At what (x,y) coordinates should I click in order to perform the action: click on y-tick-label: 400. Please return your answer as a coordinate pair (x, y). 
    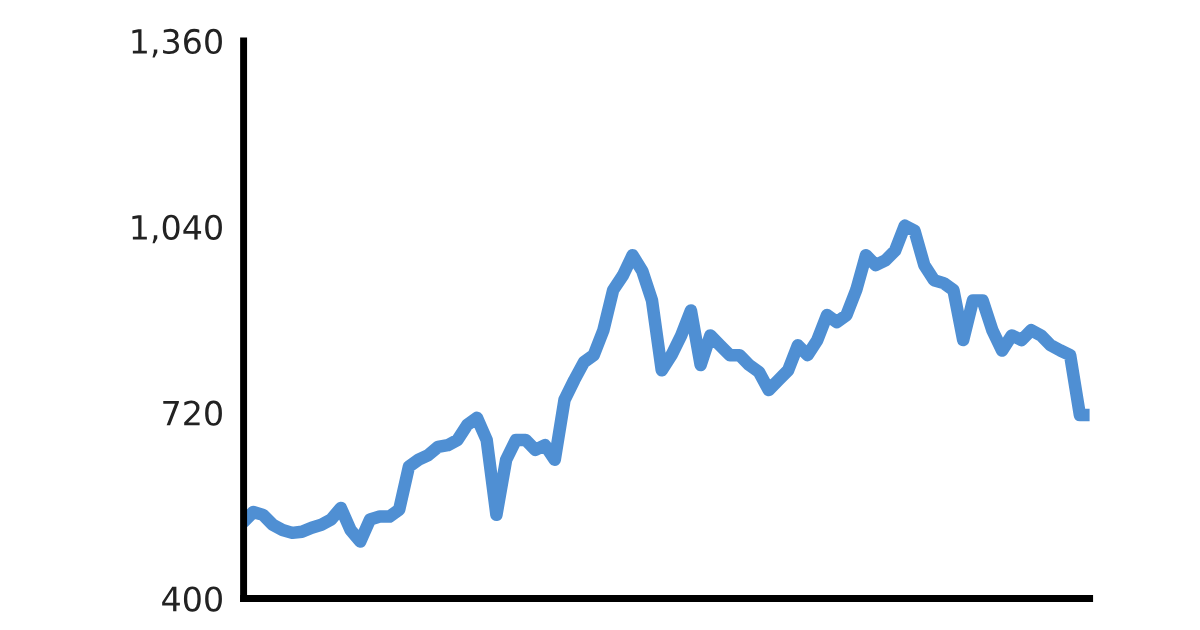
    Looking at the image, I should click on (192, 599).